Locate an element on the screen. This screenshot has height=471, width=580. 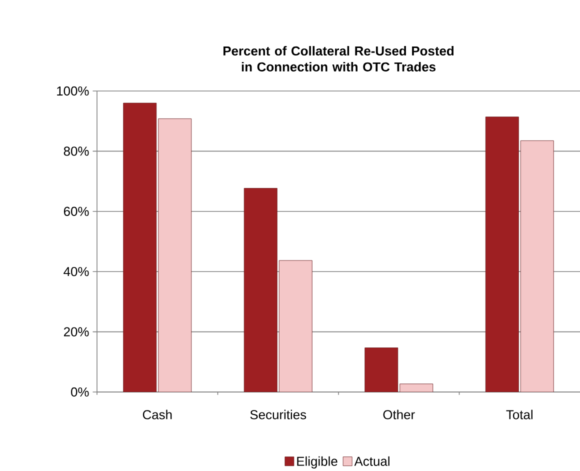
y-tick-label: 80% is located at coordinates (76, 151).